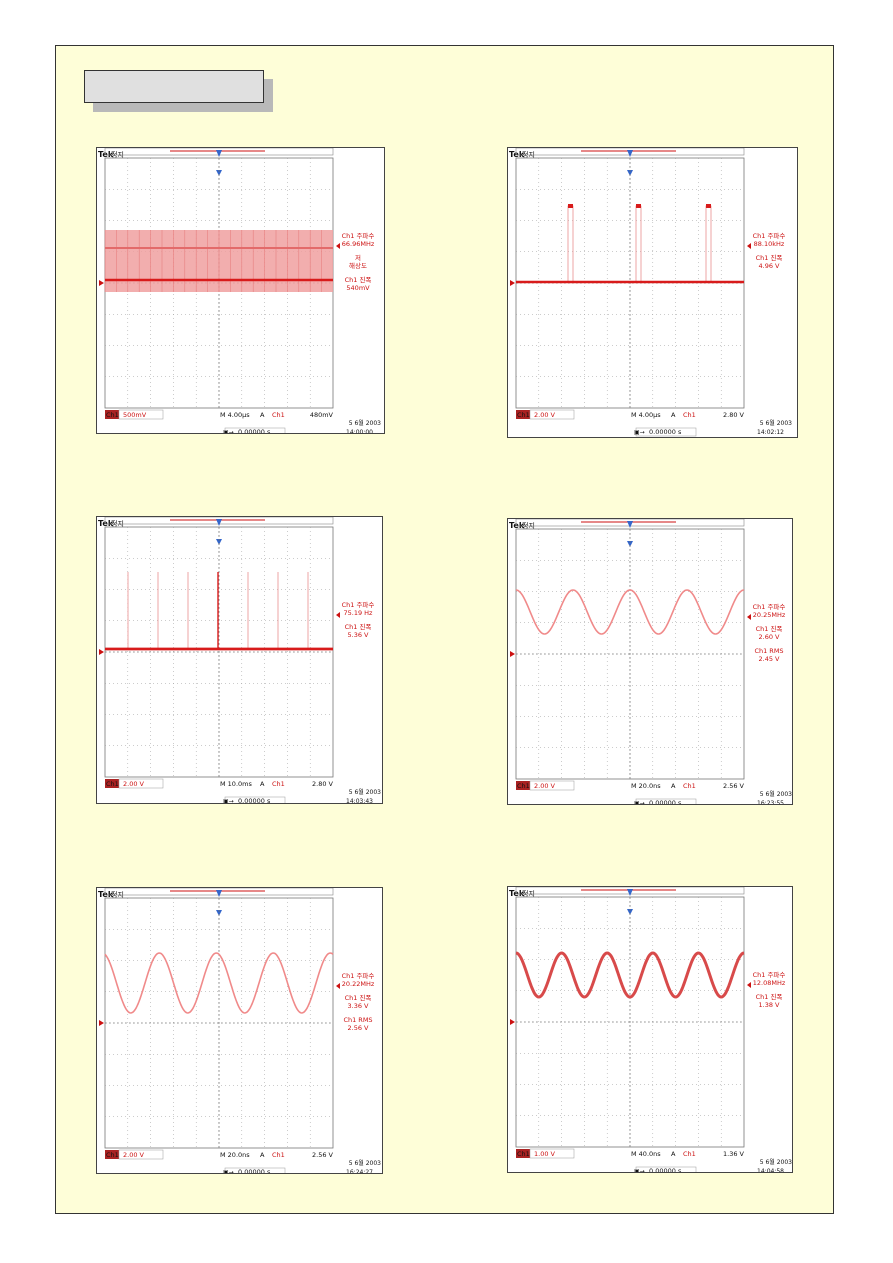 The width and height of the screenshot is (893, 1263). What do you see at coordinates (359, 1171) in the screenshot?
I see `capture-time: 16:24:27` at bounding box center [359, 1171].